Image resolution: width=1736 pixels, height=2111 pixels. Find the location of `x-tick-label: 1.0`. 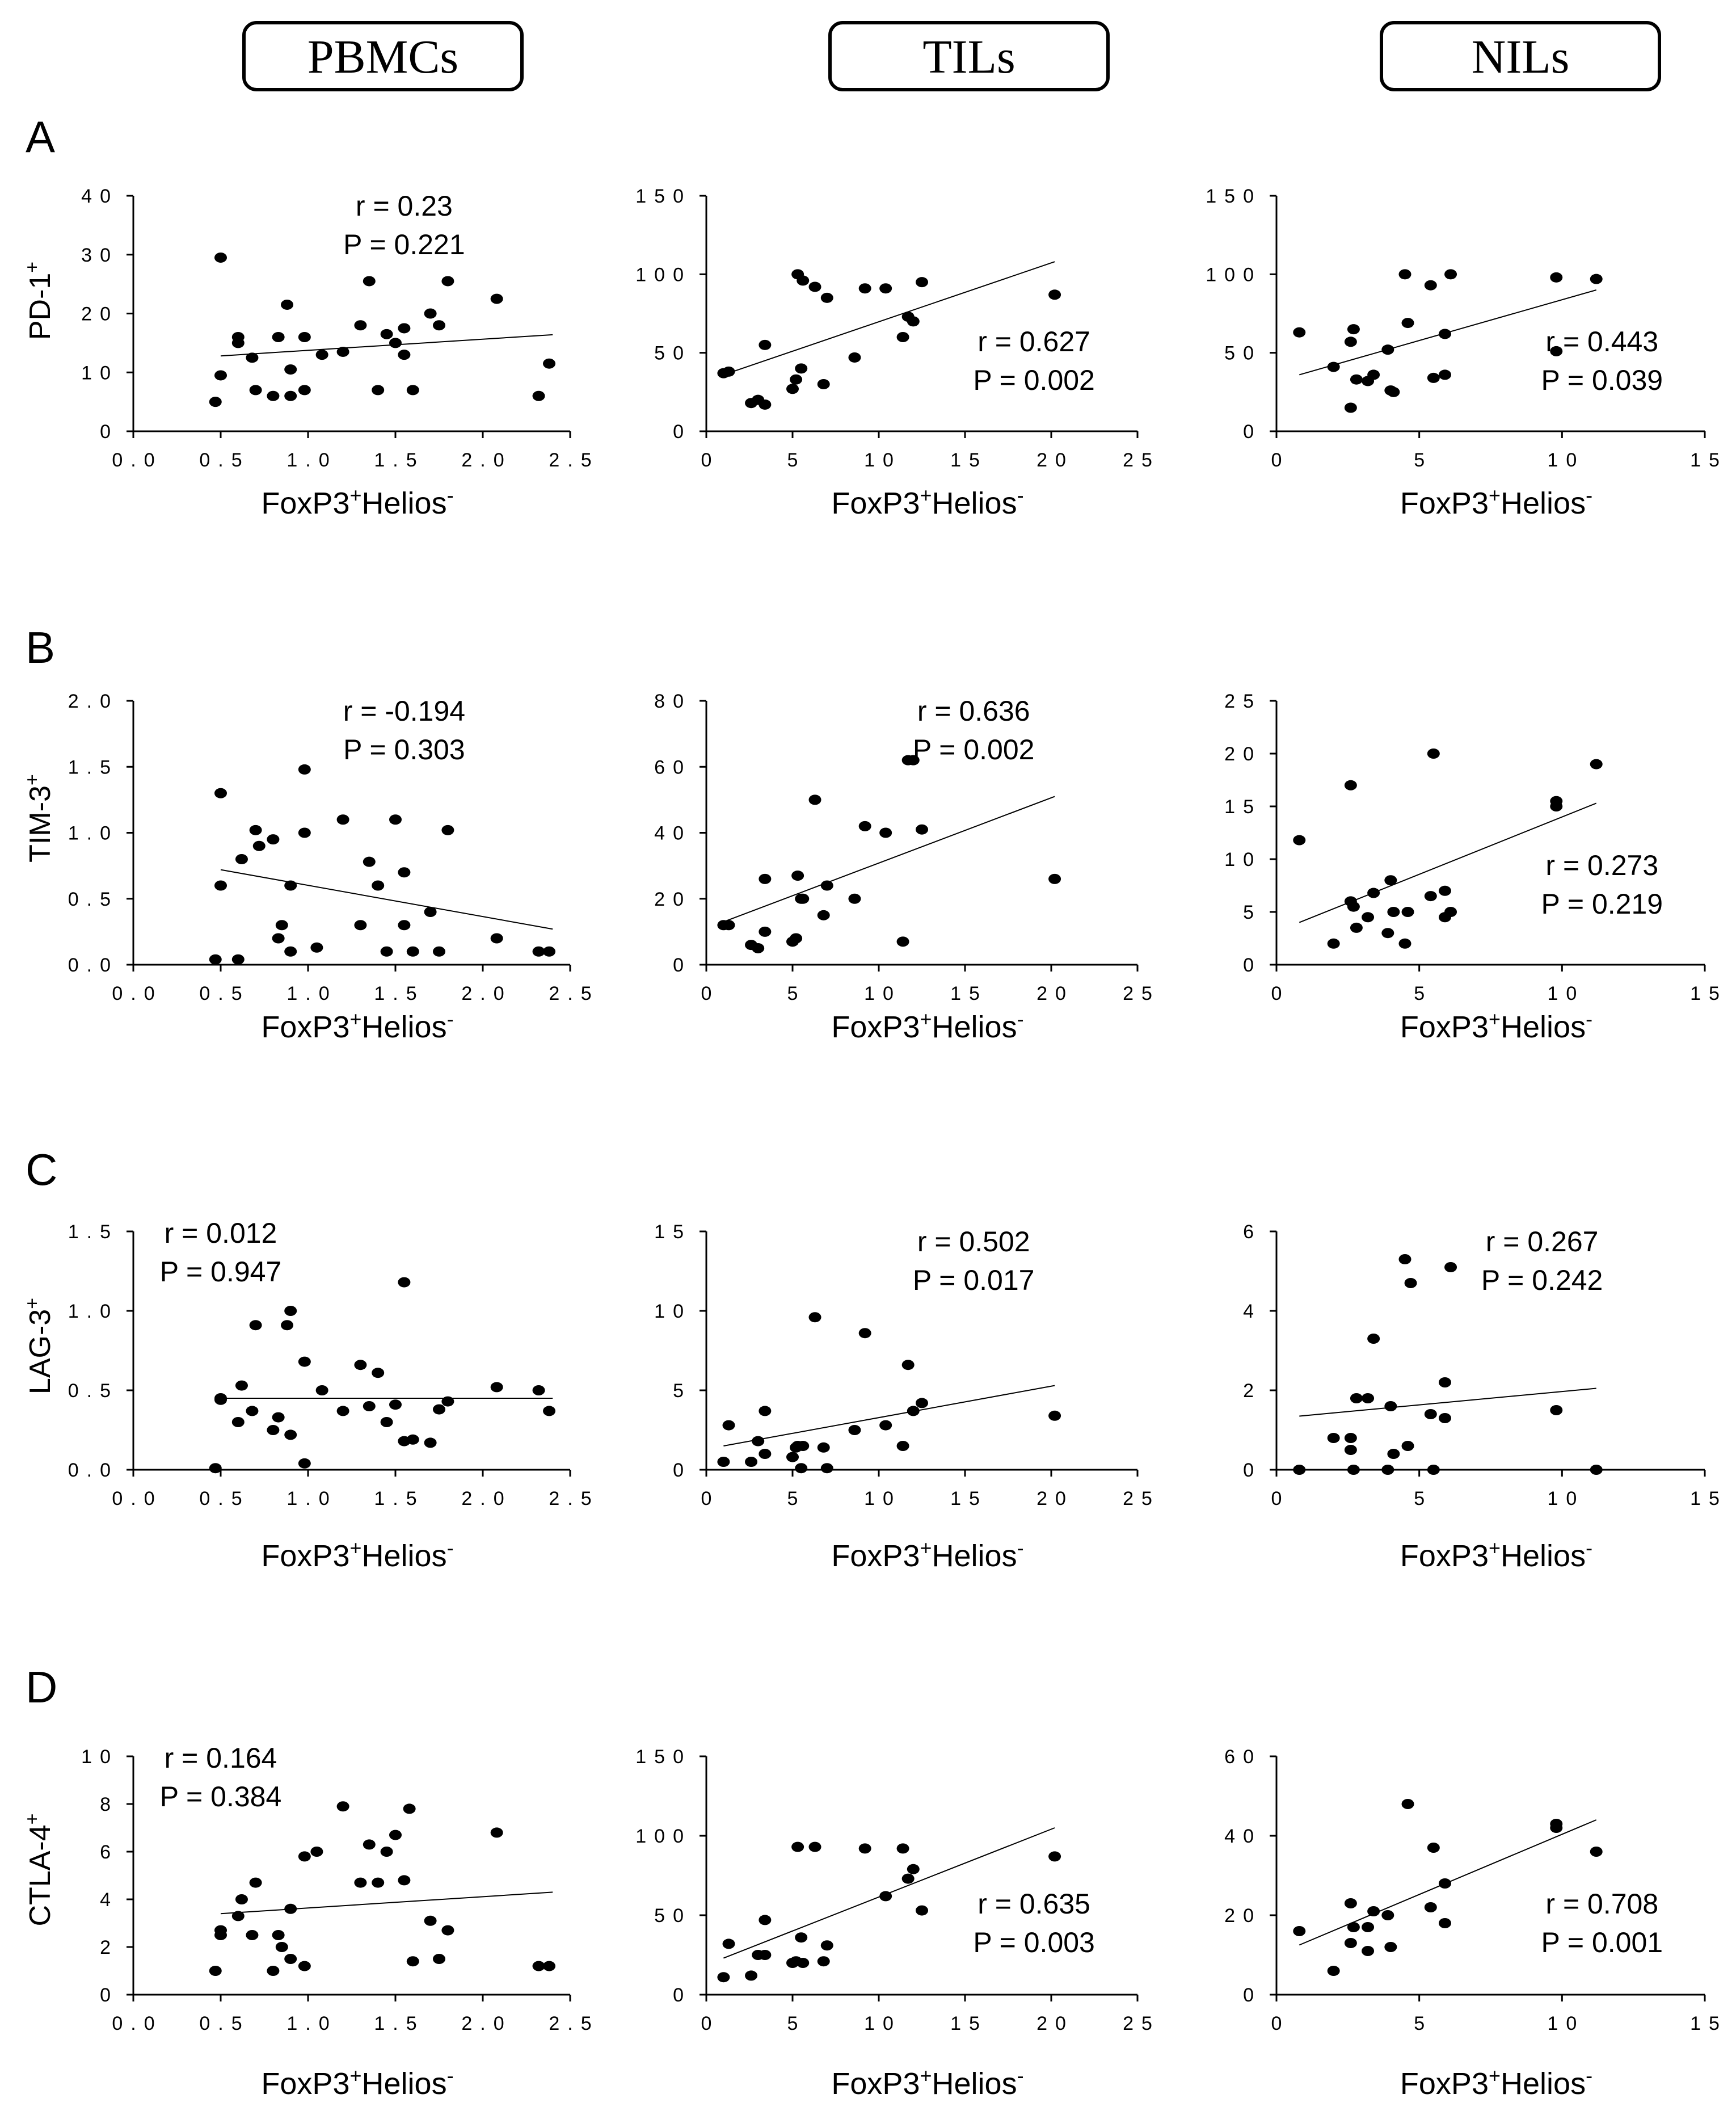

x-tick-label: 1.0 is located at coordinates (311, 993).